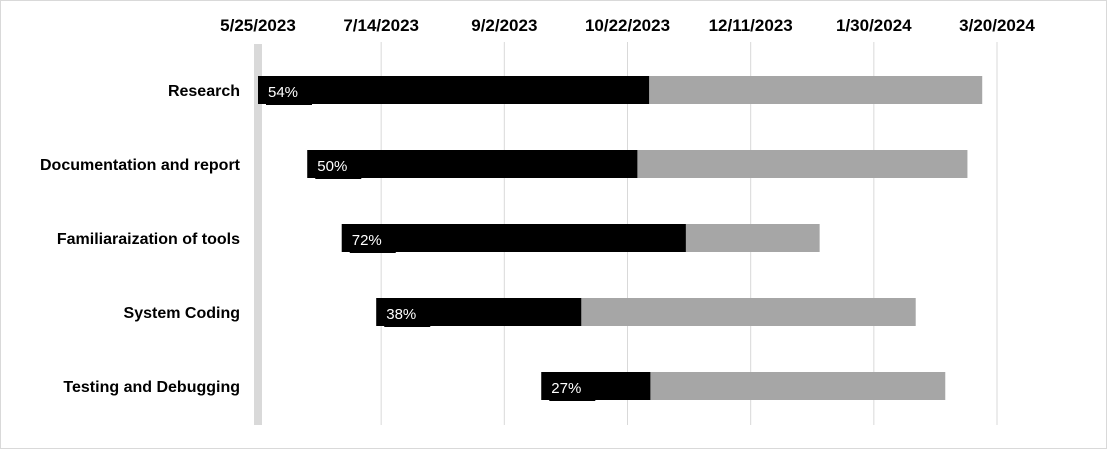 This screenshot has height=449, width=1107. Describe the element at coordinates (566, 388) in the screenshot. I see `progress-label: 27%` at that location.